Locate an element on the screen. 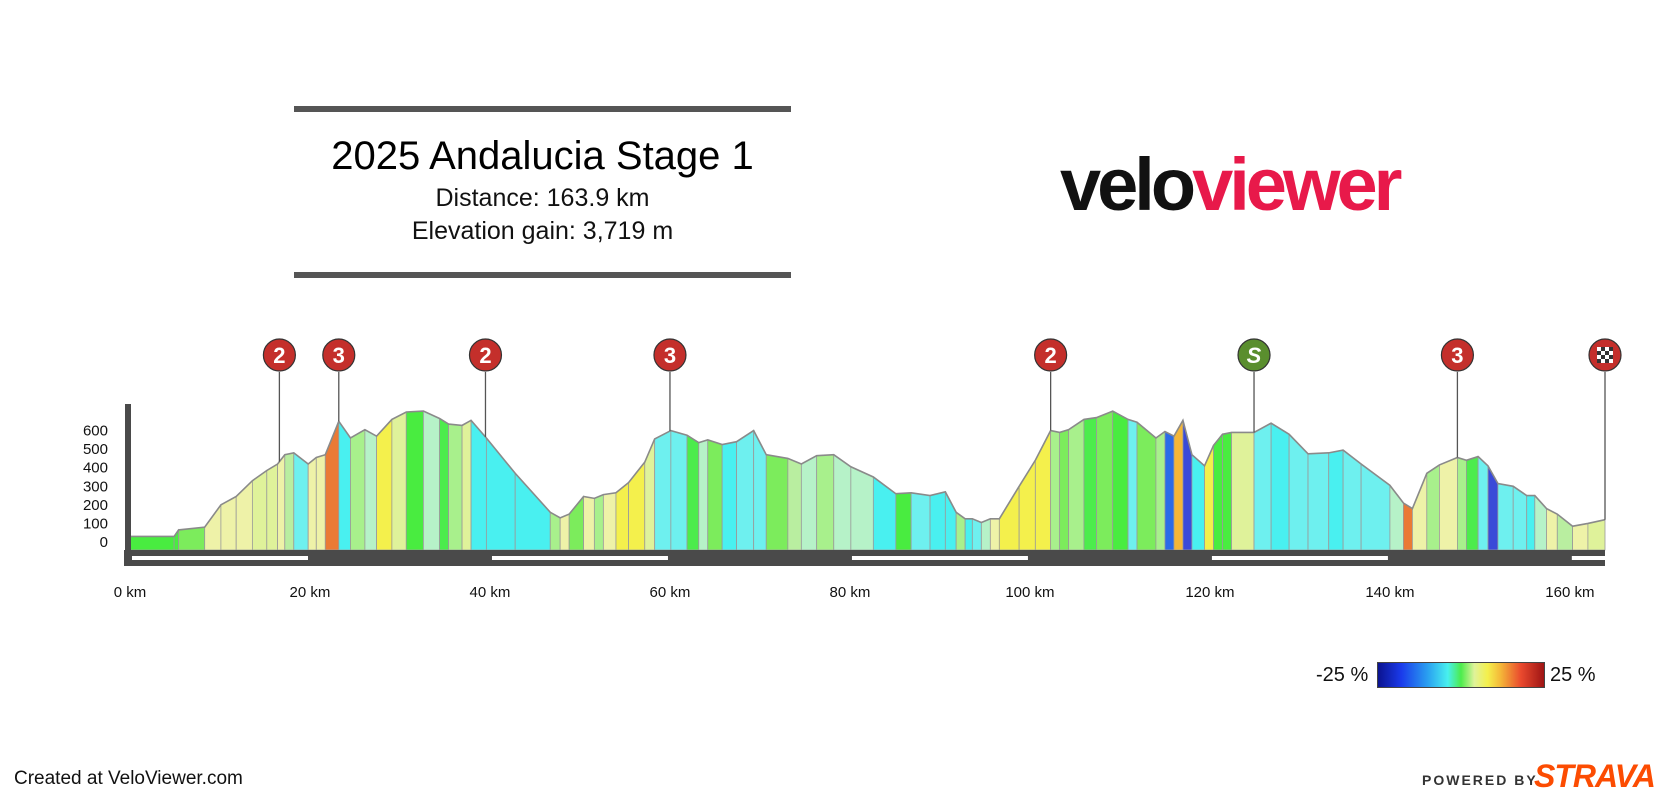 The width and height of the screenshot is (1680, 796). title-bottom-rule is located at coordinates (542, 275).